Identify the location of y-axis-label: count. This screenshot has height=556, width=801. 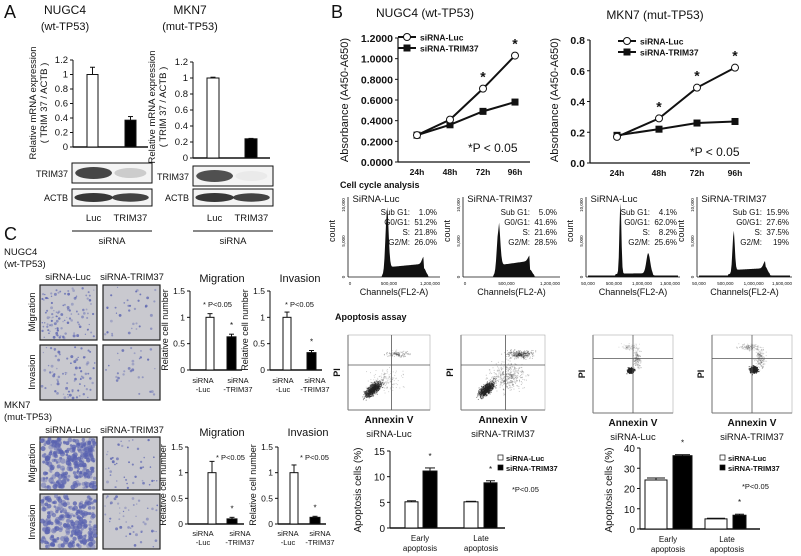
(681, 230).